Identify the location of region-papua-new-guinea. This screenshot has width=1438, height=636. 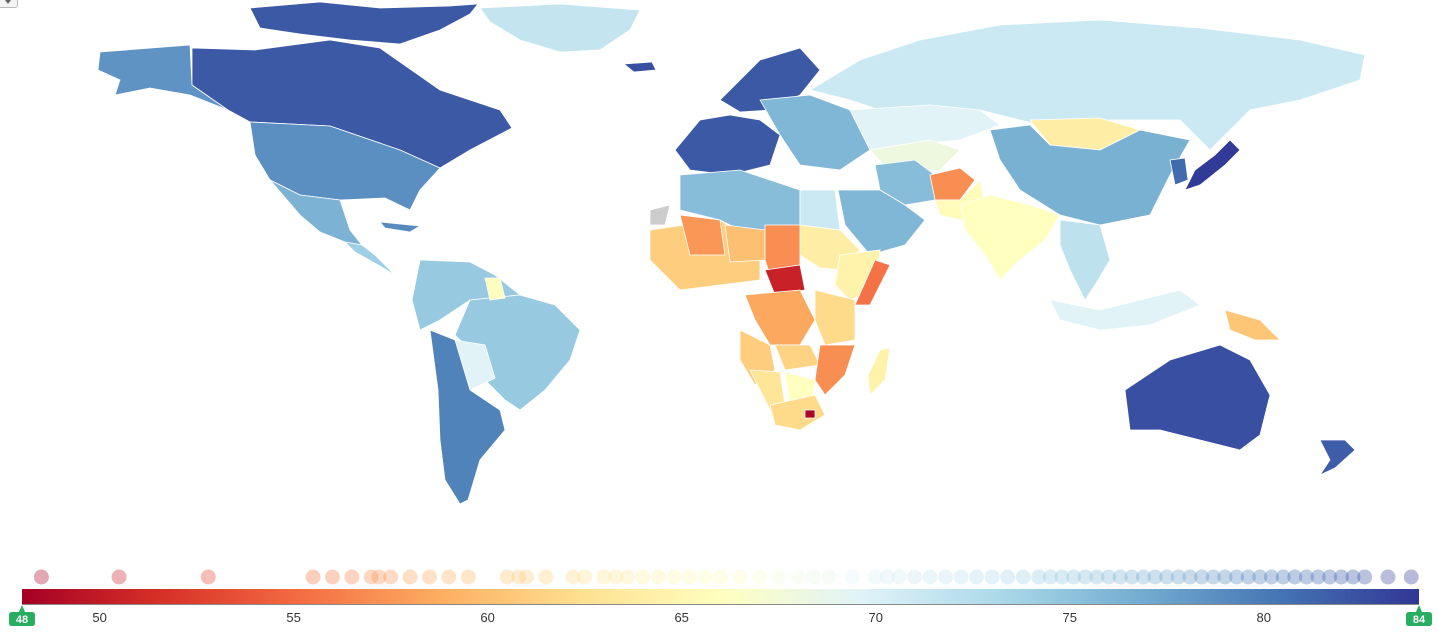
(1252, 325).